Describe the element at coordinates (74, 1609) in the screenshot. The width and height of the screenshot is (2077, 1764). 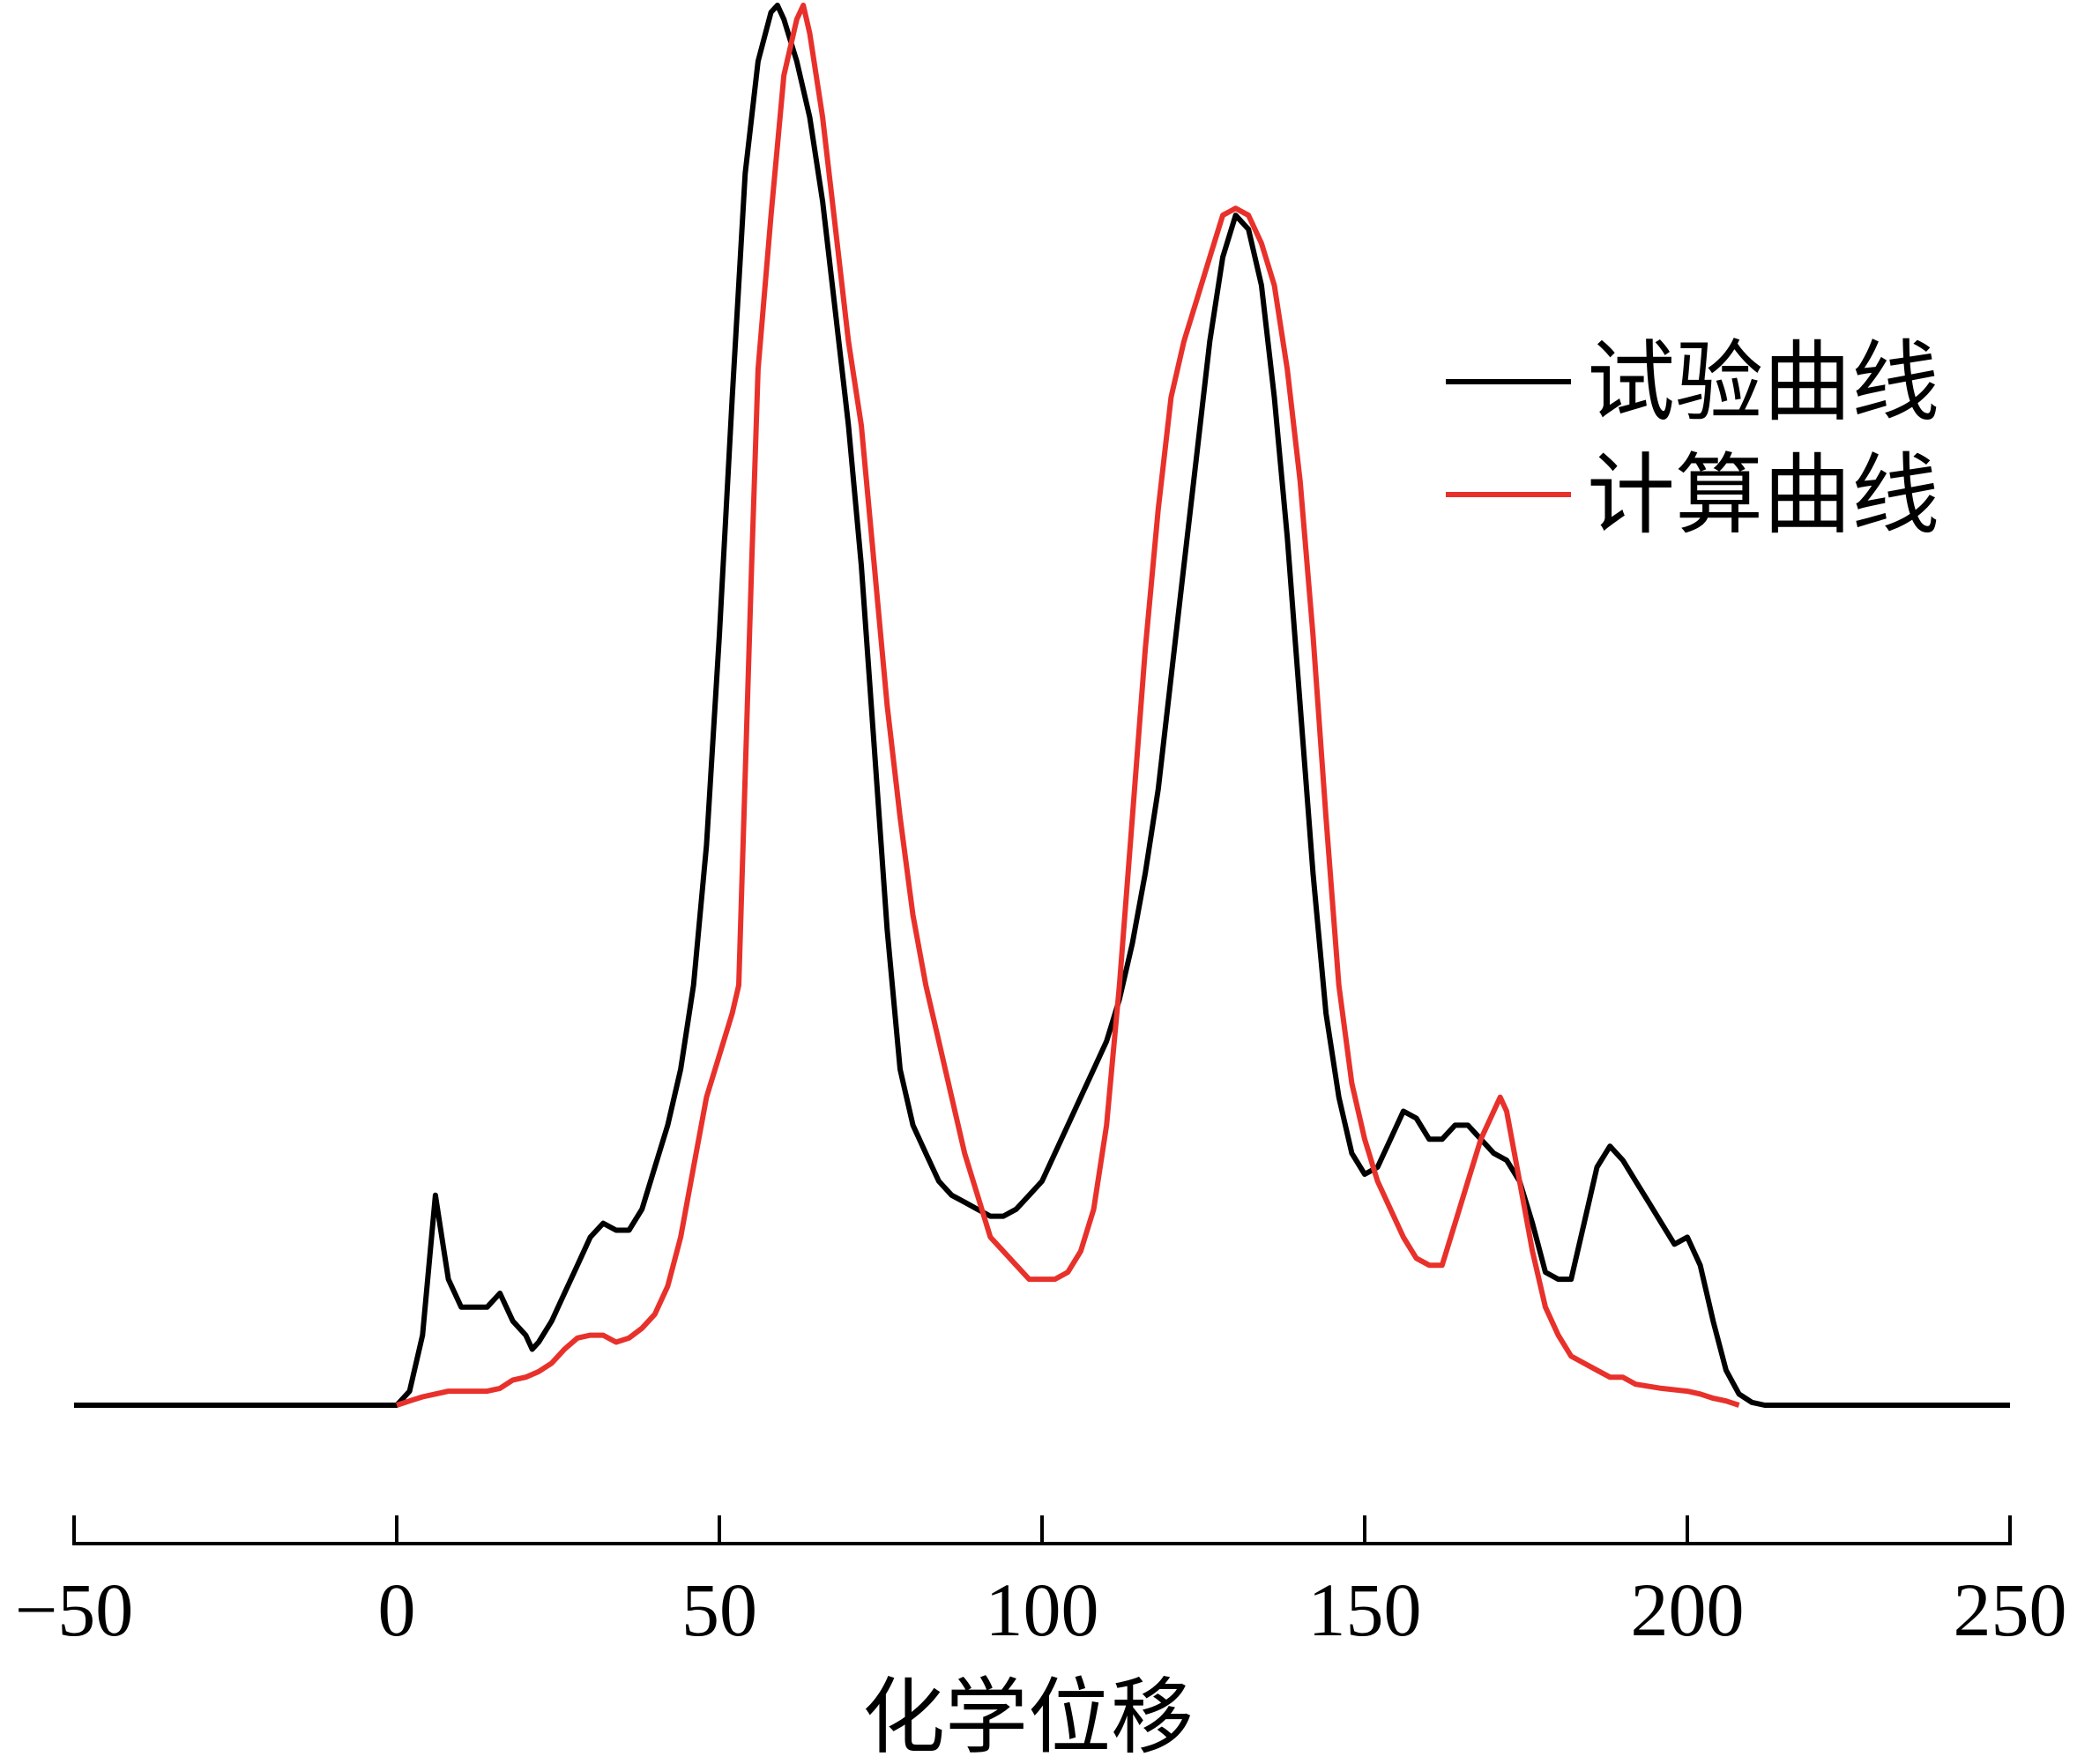
I see `x-tick-label: −50` at that location.